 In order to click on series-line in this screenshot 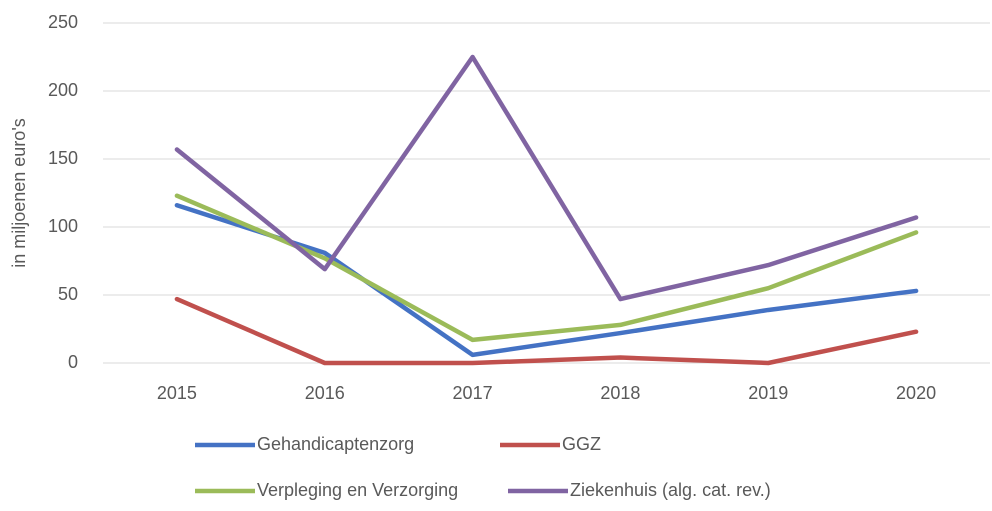, I will do `click(546, 331)`.